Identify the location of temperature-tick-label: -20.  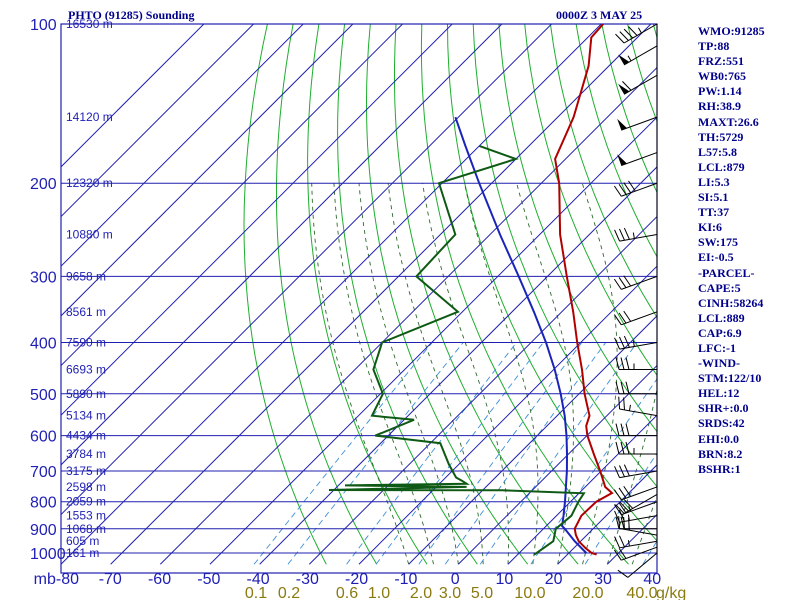
(356, 579).